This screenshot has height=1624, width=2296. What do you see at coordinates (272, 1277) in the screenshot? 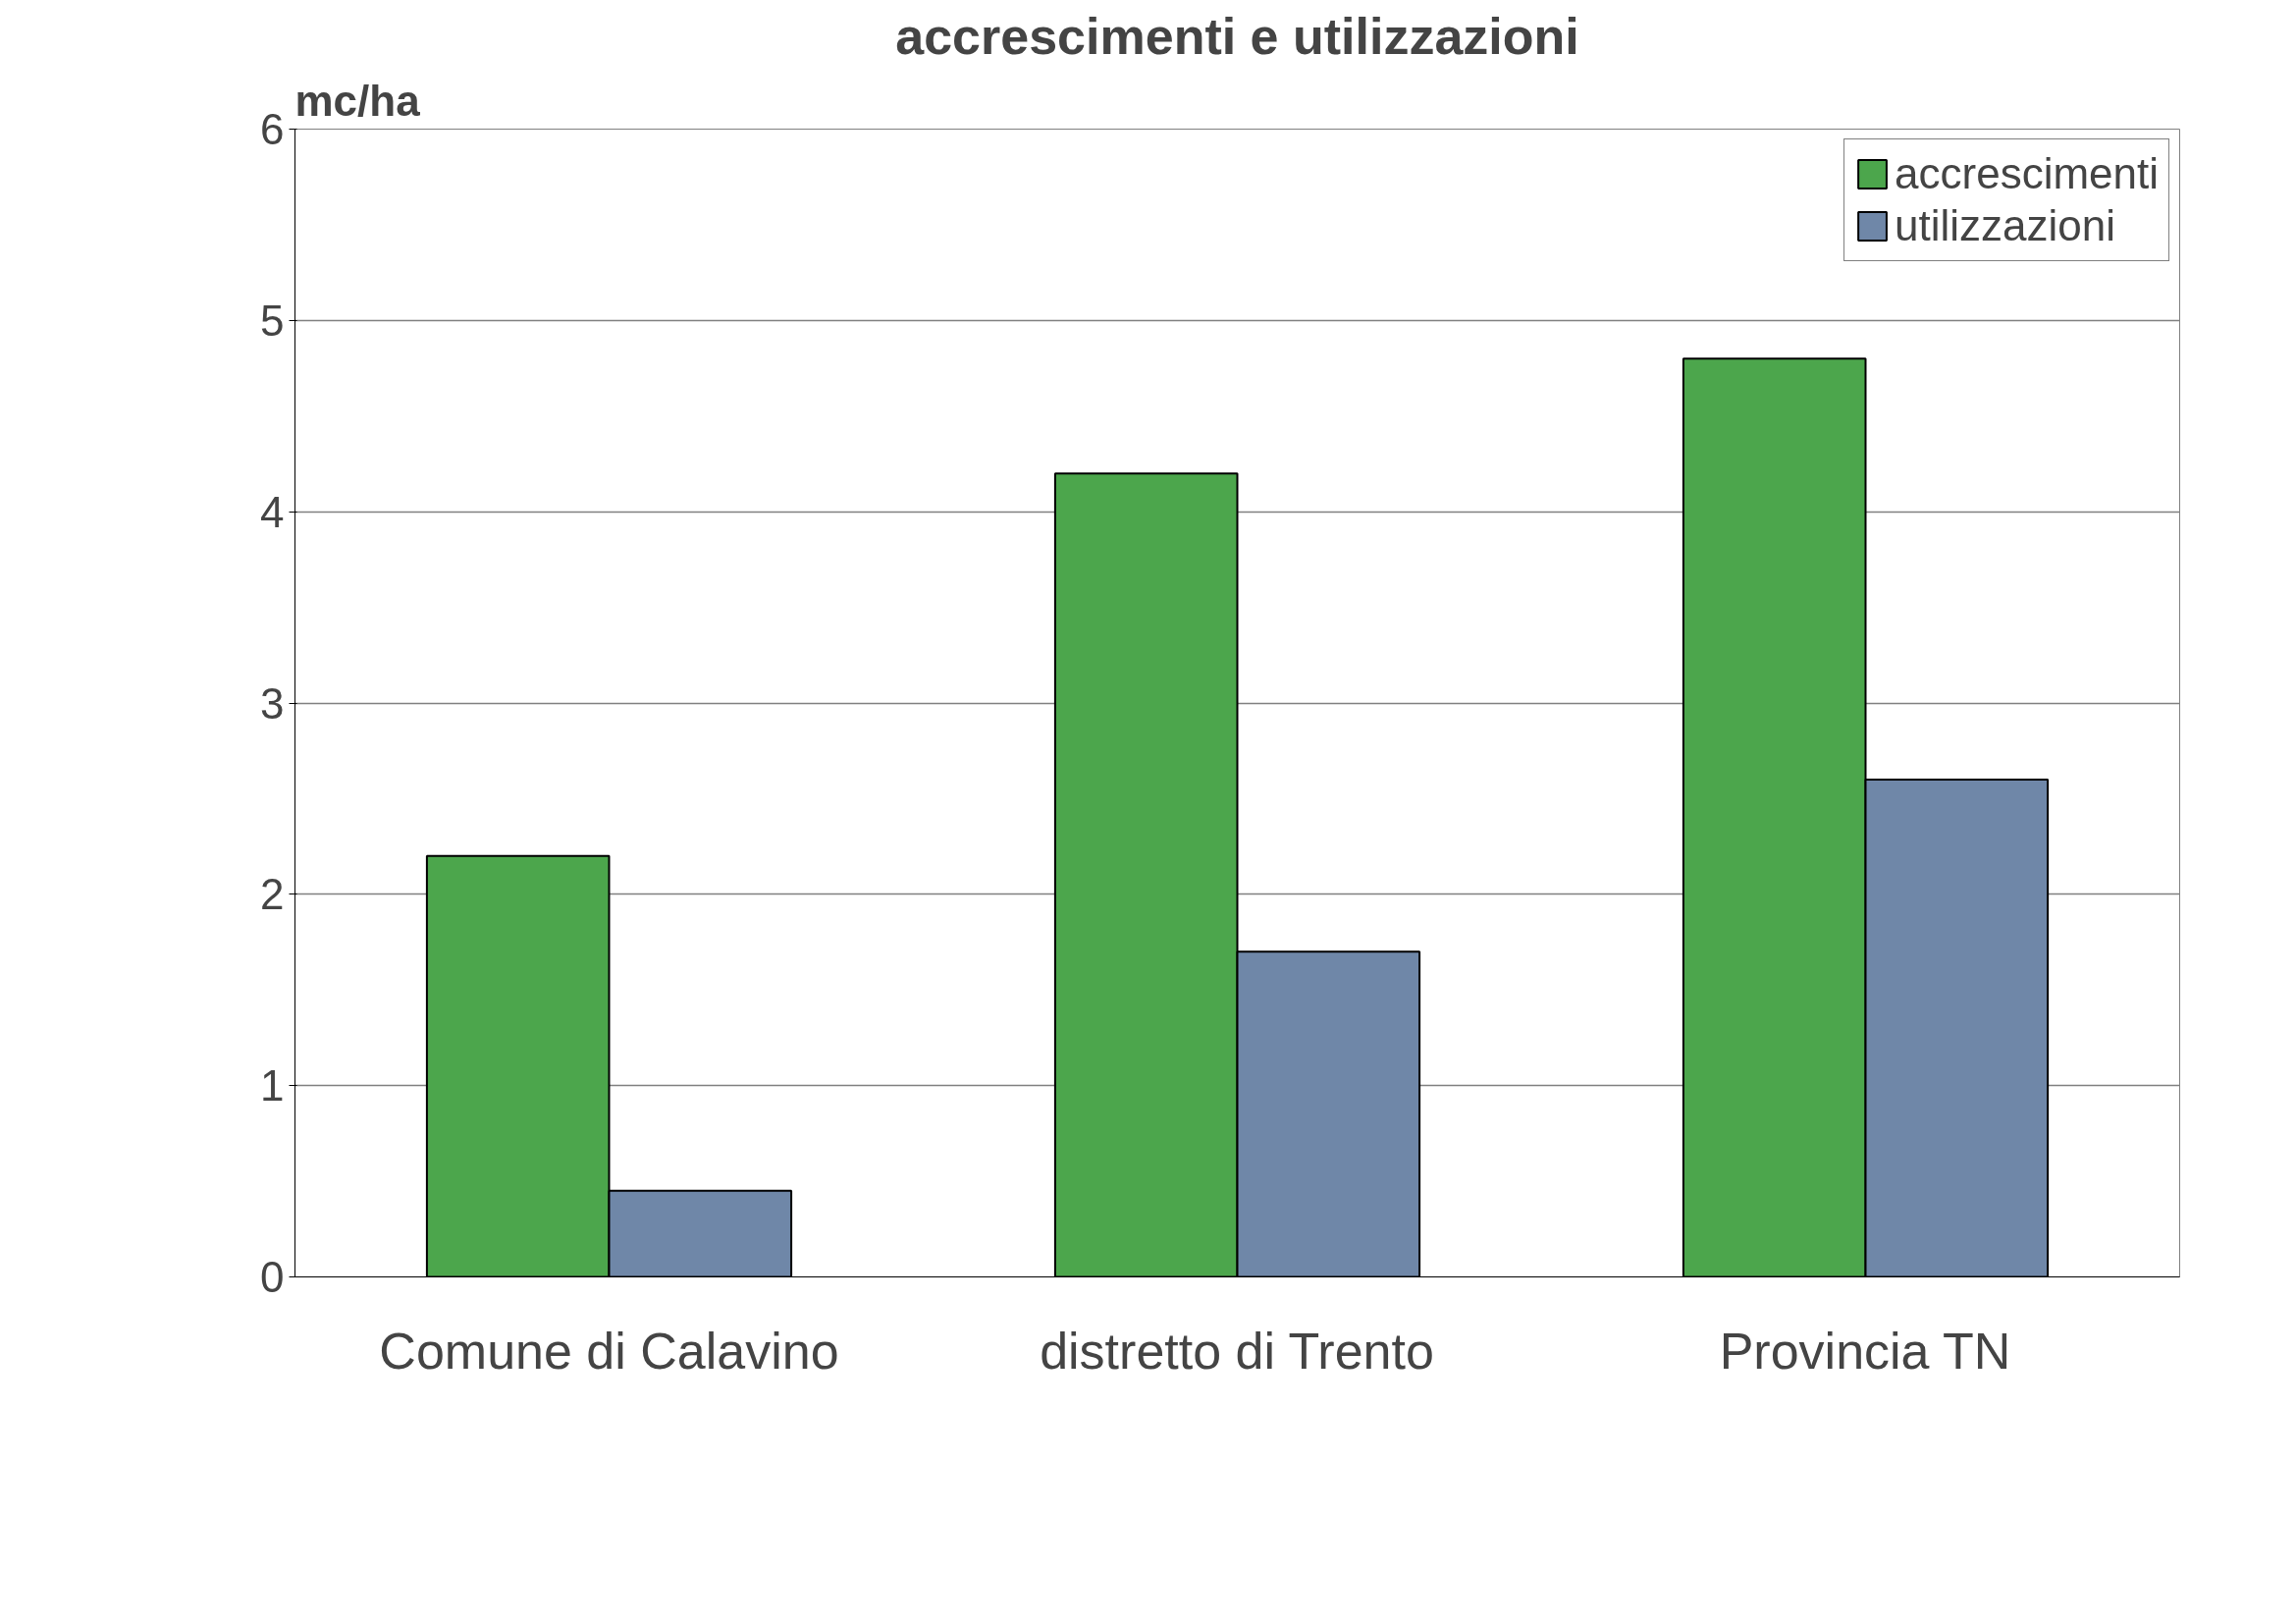
I see `y-tick-label: 0` at bounding box center [272, 1277].